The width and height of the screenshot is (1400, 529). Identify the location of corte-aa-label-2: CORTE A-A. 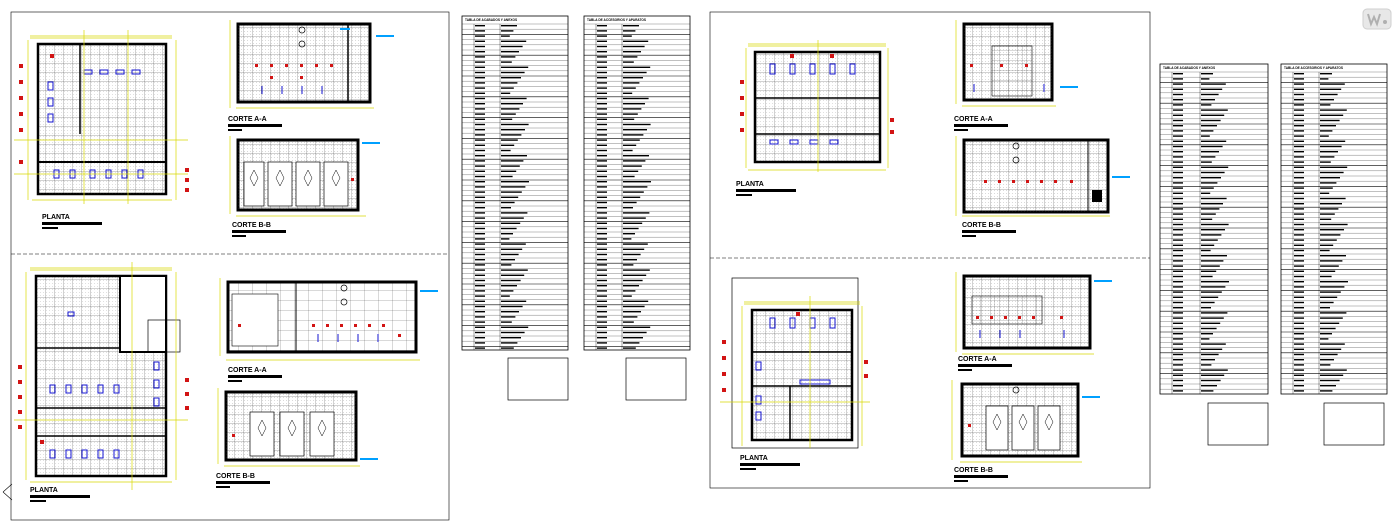
(247, 370).